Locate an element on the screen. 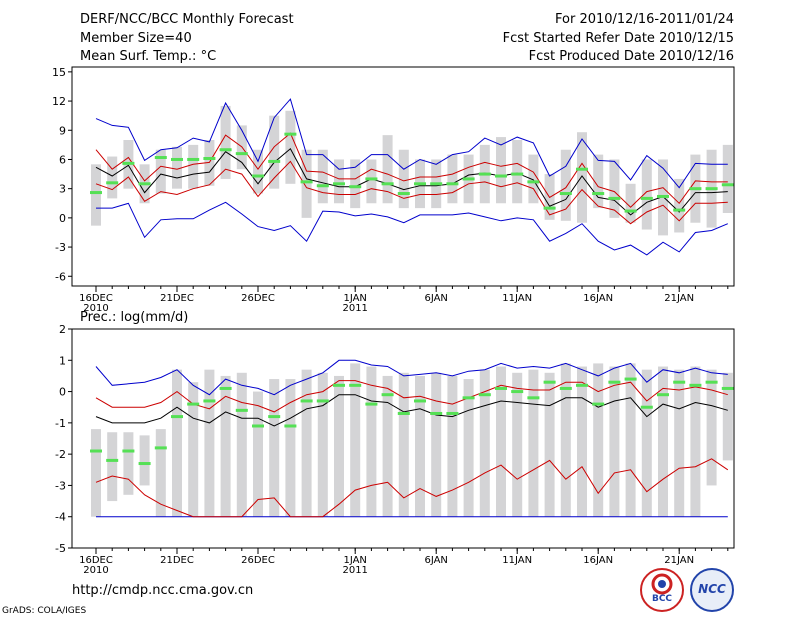 This screenshot has height=618, width=800. grads-credit: GrADS: COLA/IGES is located at coordinates (44, 611).